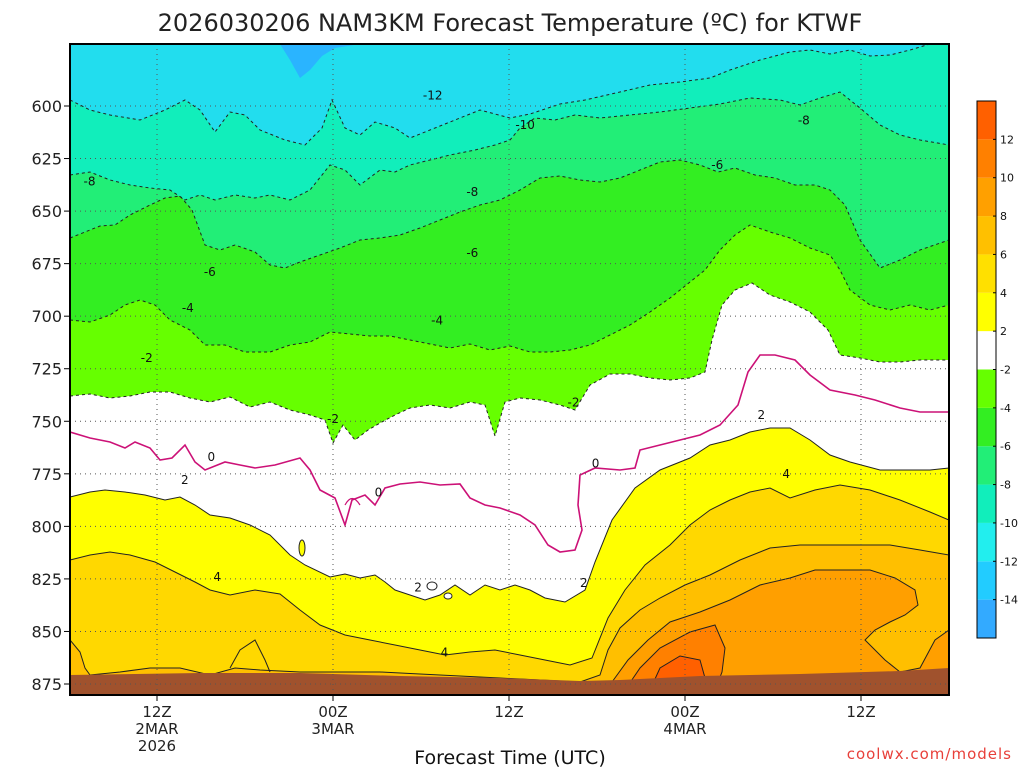 The height and width of the screenshot is (768, 1024). I want to click on colorbar-label: -14, so click(1009, 600).